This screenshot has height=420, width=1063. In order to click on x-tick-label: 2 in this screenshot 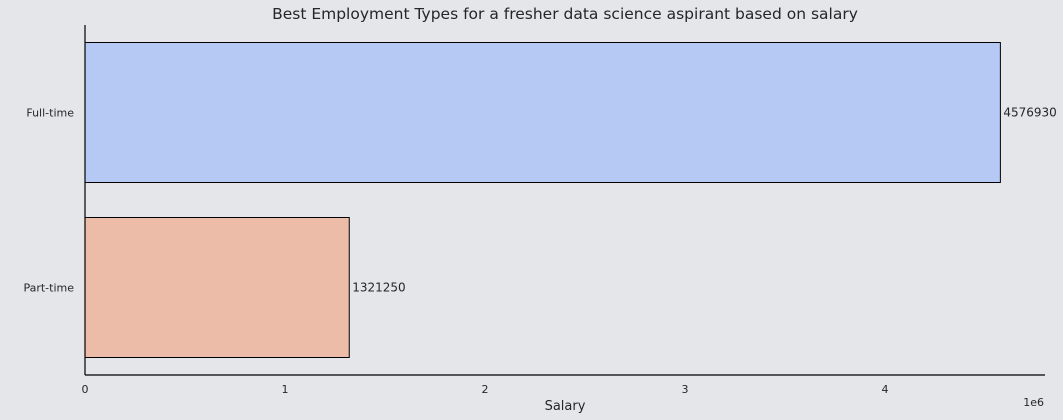, I will do `click(485, 389)`.